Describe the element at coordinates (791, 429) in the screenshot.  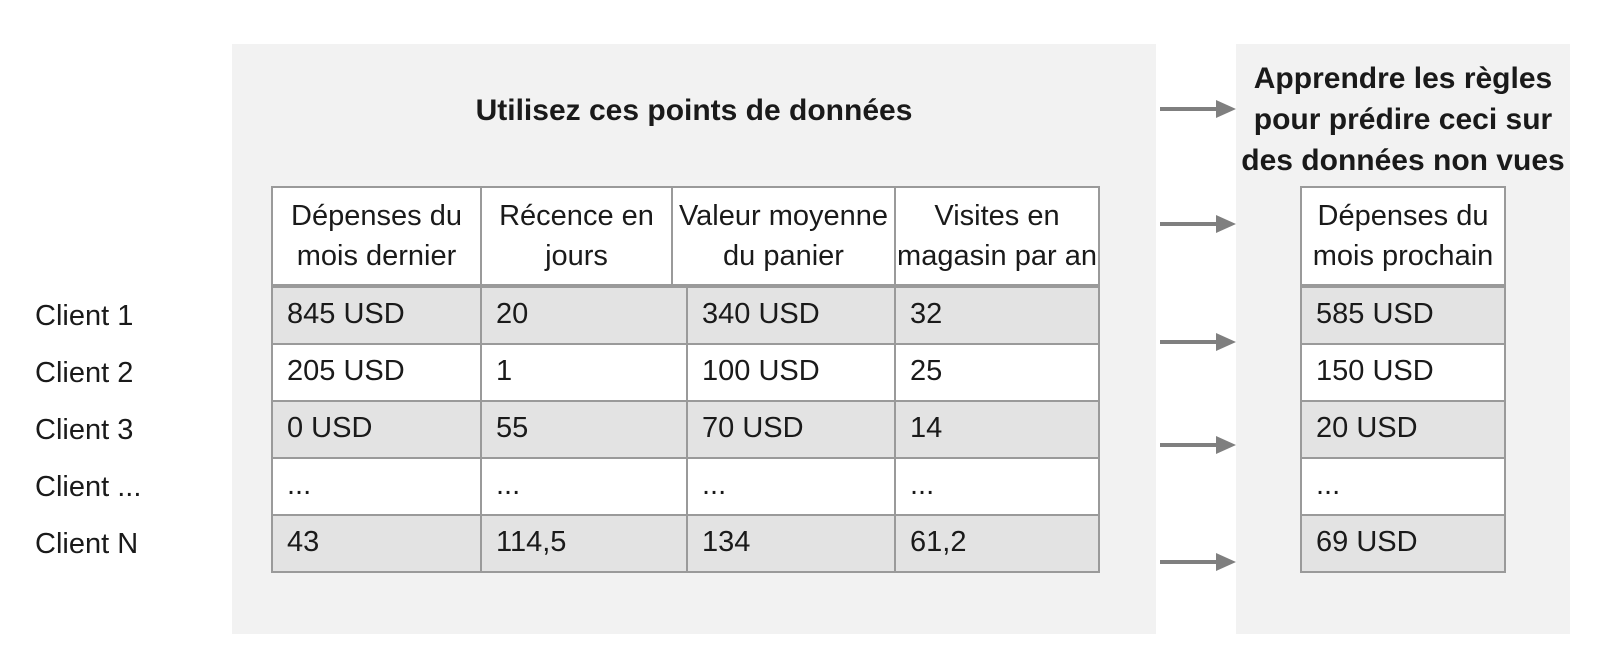
I see `table-cell: 70 USD` at that location.